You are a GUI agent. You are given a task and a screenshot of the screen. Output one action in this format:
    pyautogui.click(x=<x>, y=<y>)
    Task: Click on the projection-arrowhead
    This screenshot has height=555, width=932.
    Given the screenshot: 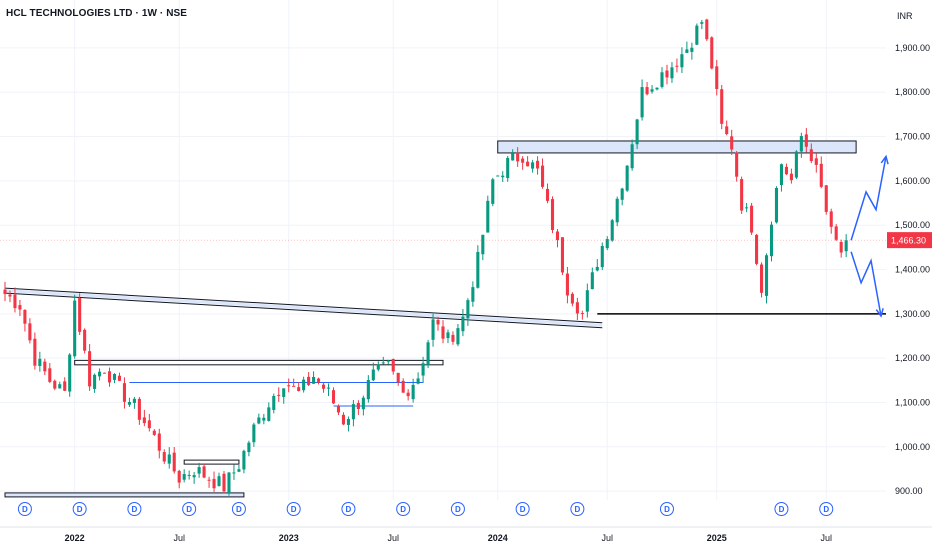 What is the action you would take?
    pyautogui.click(x=879, y=313)
    